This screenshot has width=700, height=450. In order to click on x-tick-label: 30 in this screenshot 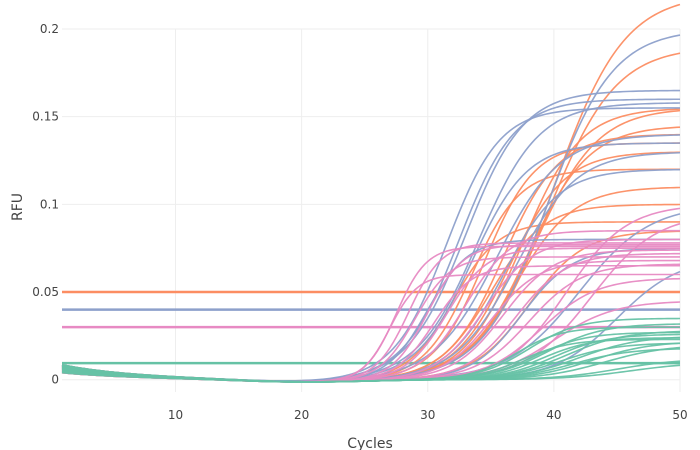, I will do `click(427, 415)`.